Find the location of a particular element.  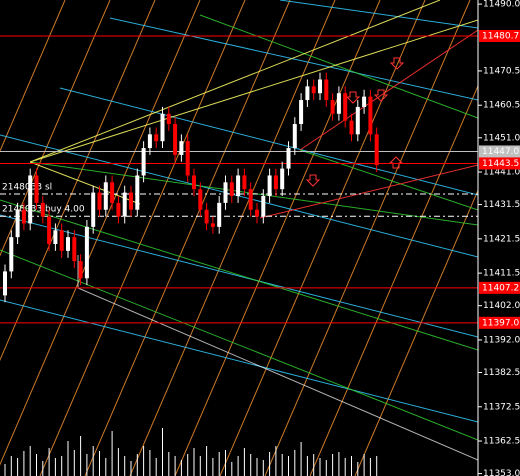

y-tick-label: 11421.5 is located at coordinates (501, 239).